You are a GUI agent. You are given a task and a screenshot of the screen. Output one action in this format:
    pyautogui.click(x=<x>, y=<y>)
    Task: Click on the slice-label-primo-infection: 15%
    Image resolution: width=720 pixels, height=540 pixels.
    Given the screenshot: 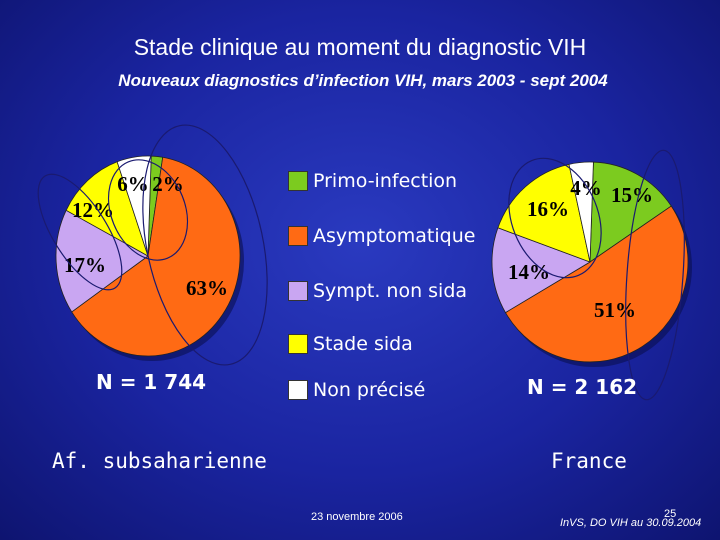 What is the action you would take?
    pyautogui.click(x=632, y=195)
    